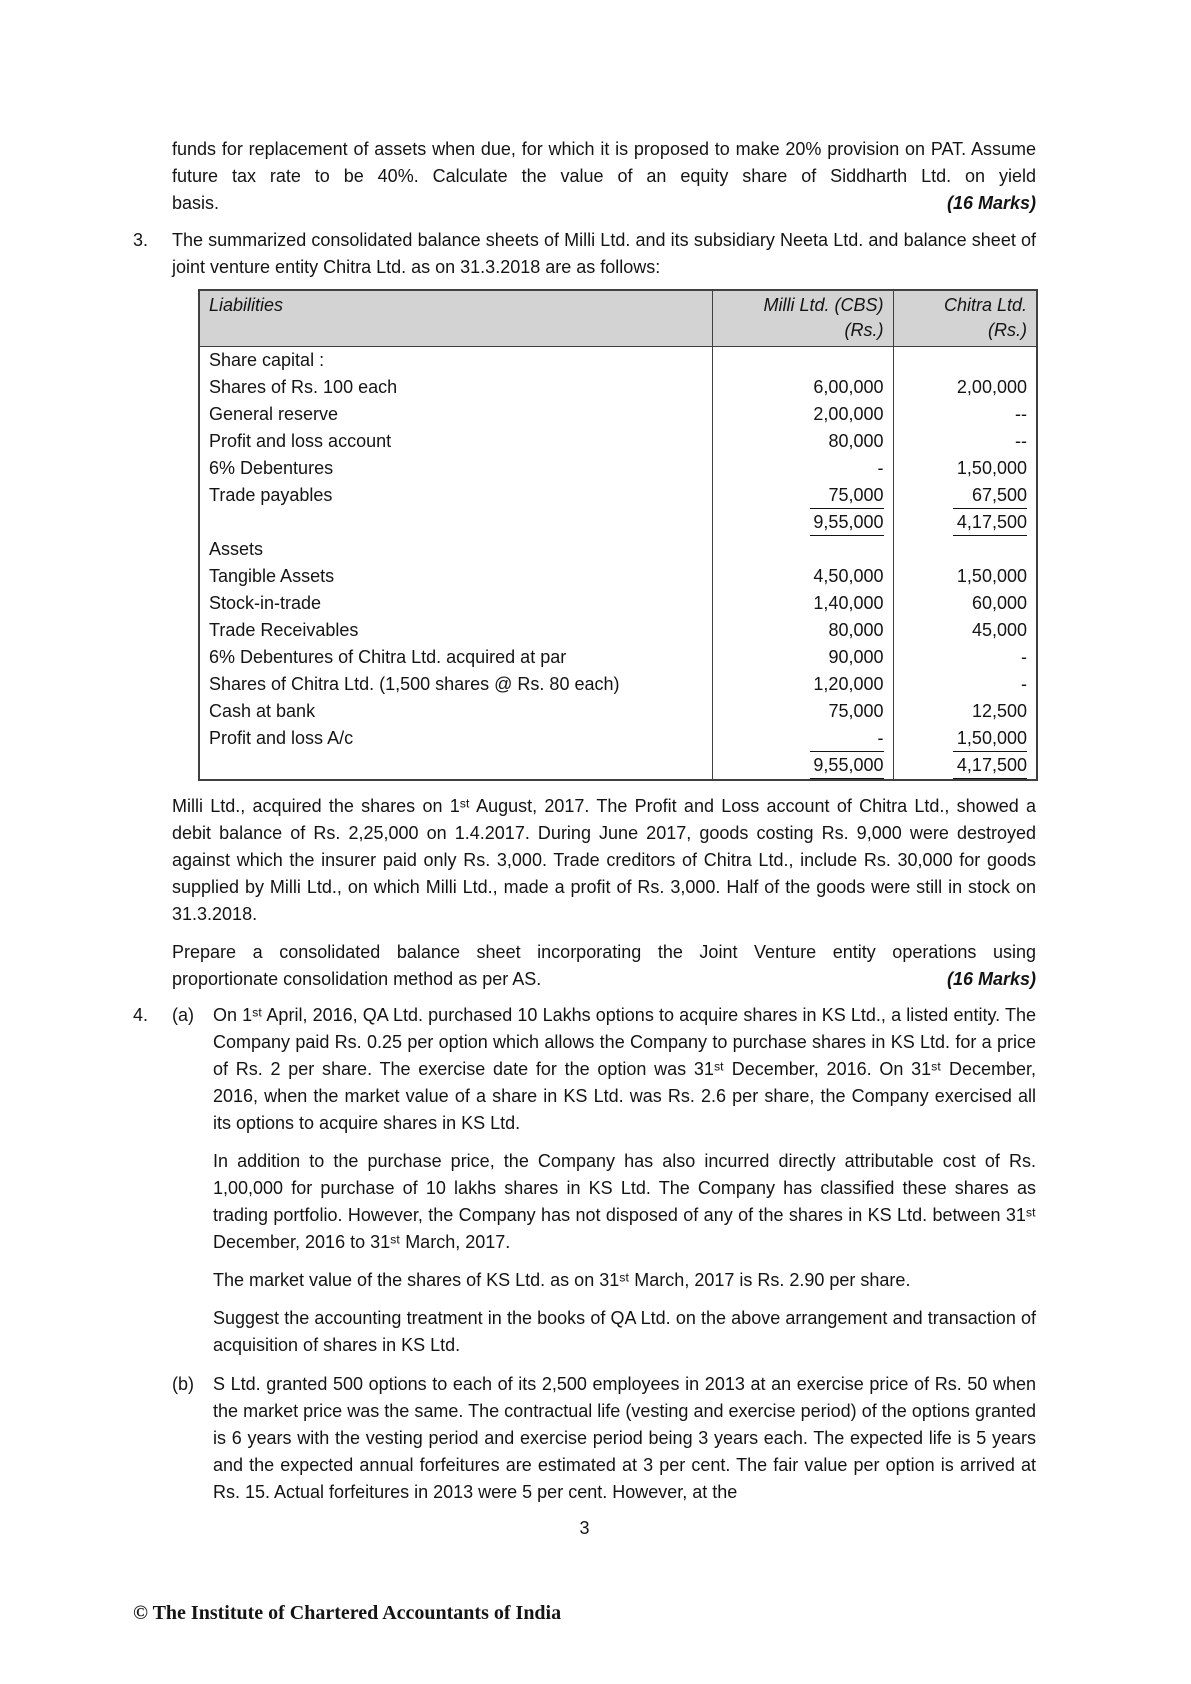  I want to click on header-liabilities-label: Liabilities, so click(246, 305).